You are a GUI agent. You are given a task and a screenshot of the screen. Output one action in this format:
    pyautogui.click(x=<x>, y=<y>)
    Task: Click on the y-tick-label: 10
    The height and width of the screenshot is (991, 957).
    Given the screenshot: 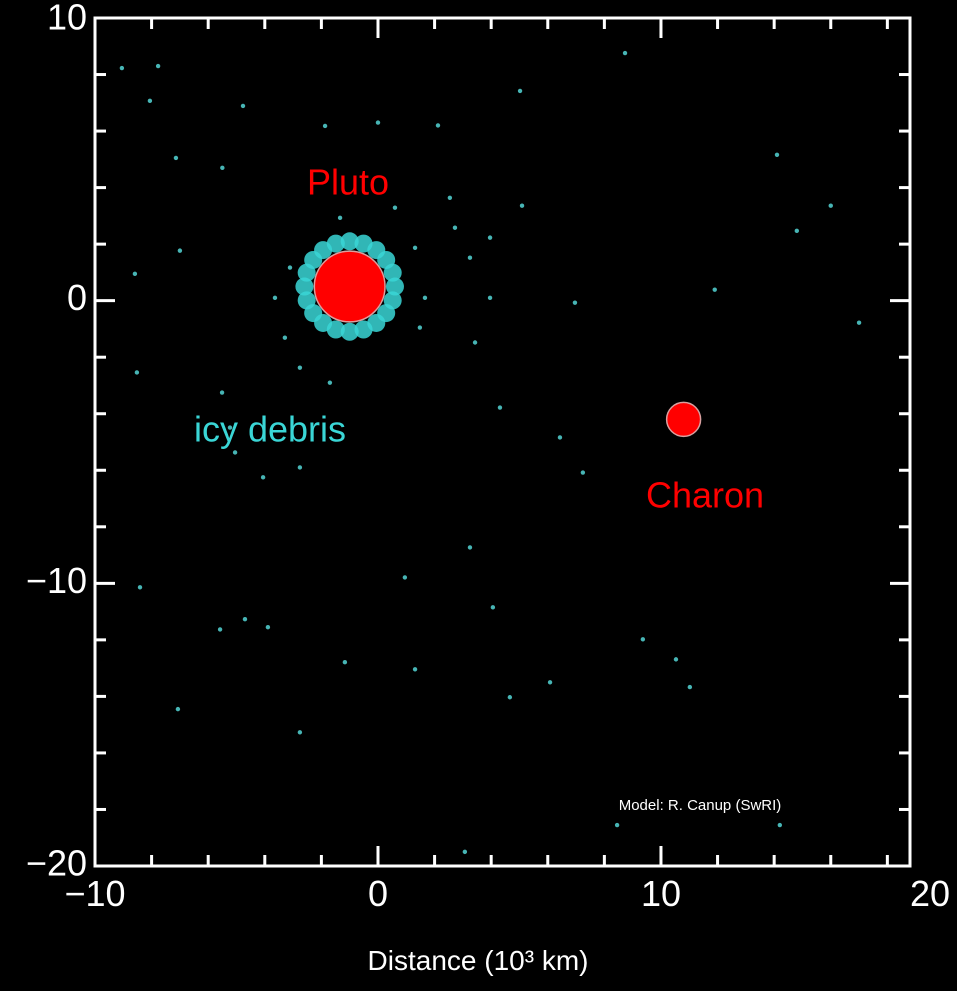 What is the action you would take?
    pyautogui.click(x=67, y=19)
    